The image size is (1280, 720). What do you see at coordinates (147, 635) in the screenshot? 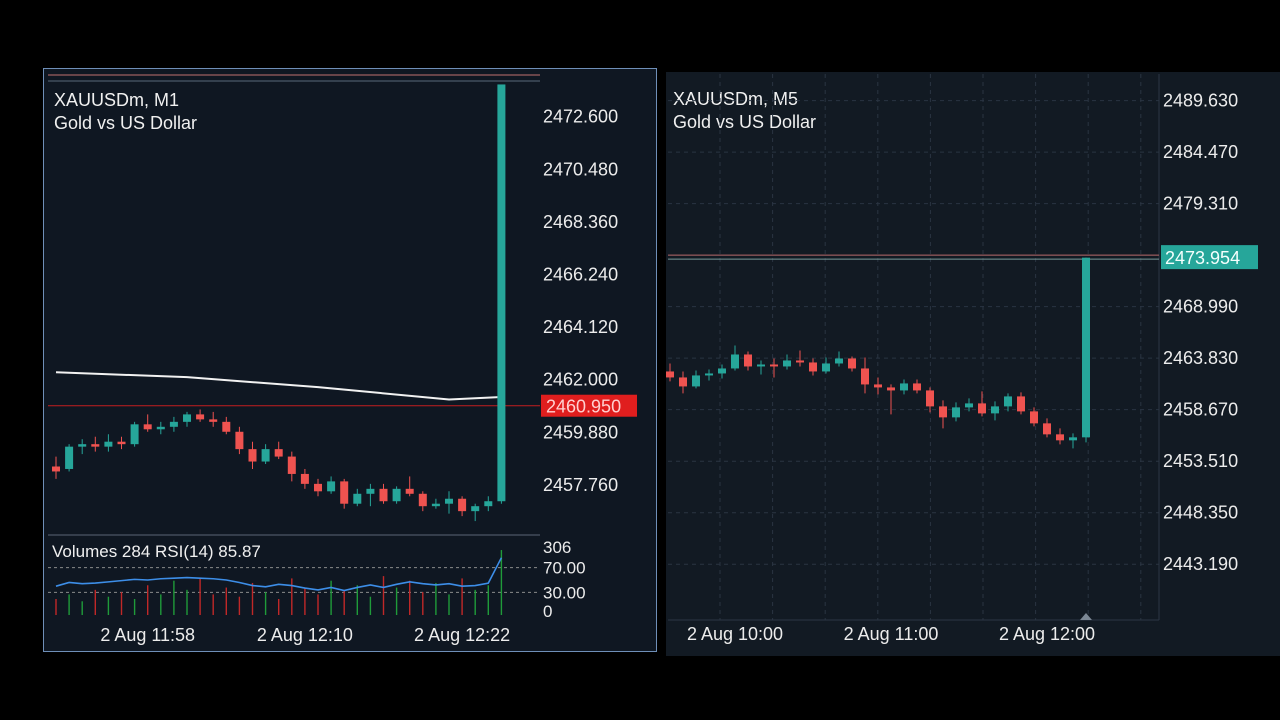
I see `time-tick-label: 2 Aug 11:58` at bounding box center [147, 635].